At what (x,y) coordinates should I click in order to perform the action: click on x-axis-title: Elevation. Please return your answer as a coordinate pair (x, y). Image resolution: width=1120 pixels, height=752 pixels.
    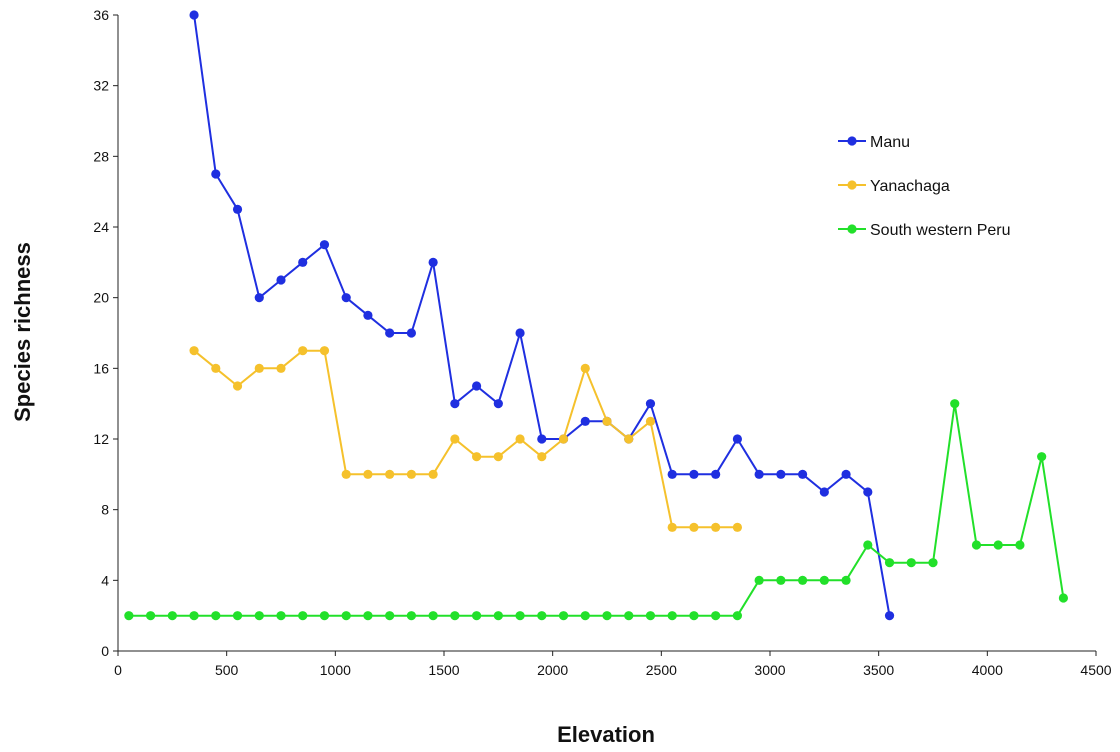
    Looking at the image, I should click on (606, 734).